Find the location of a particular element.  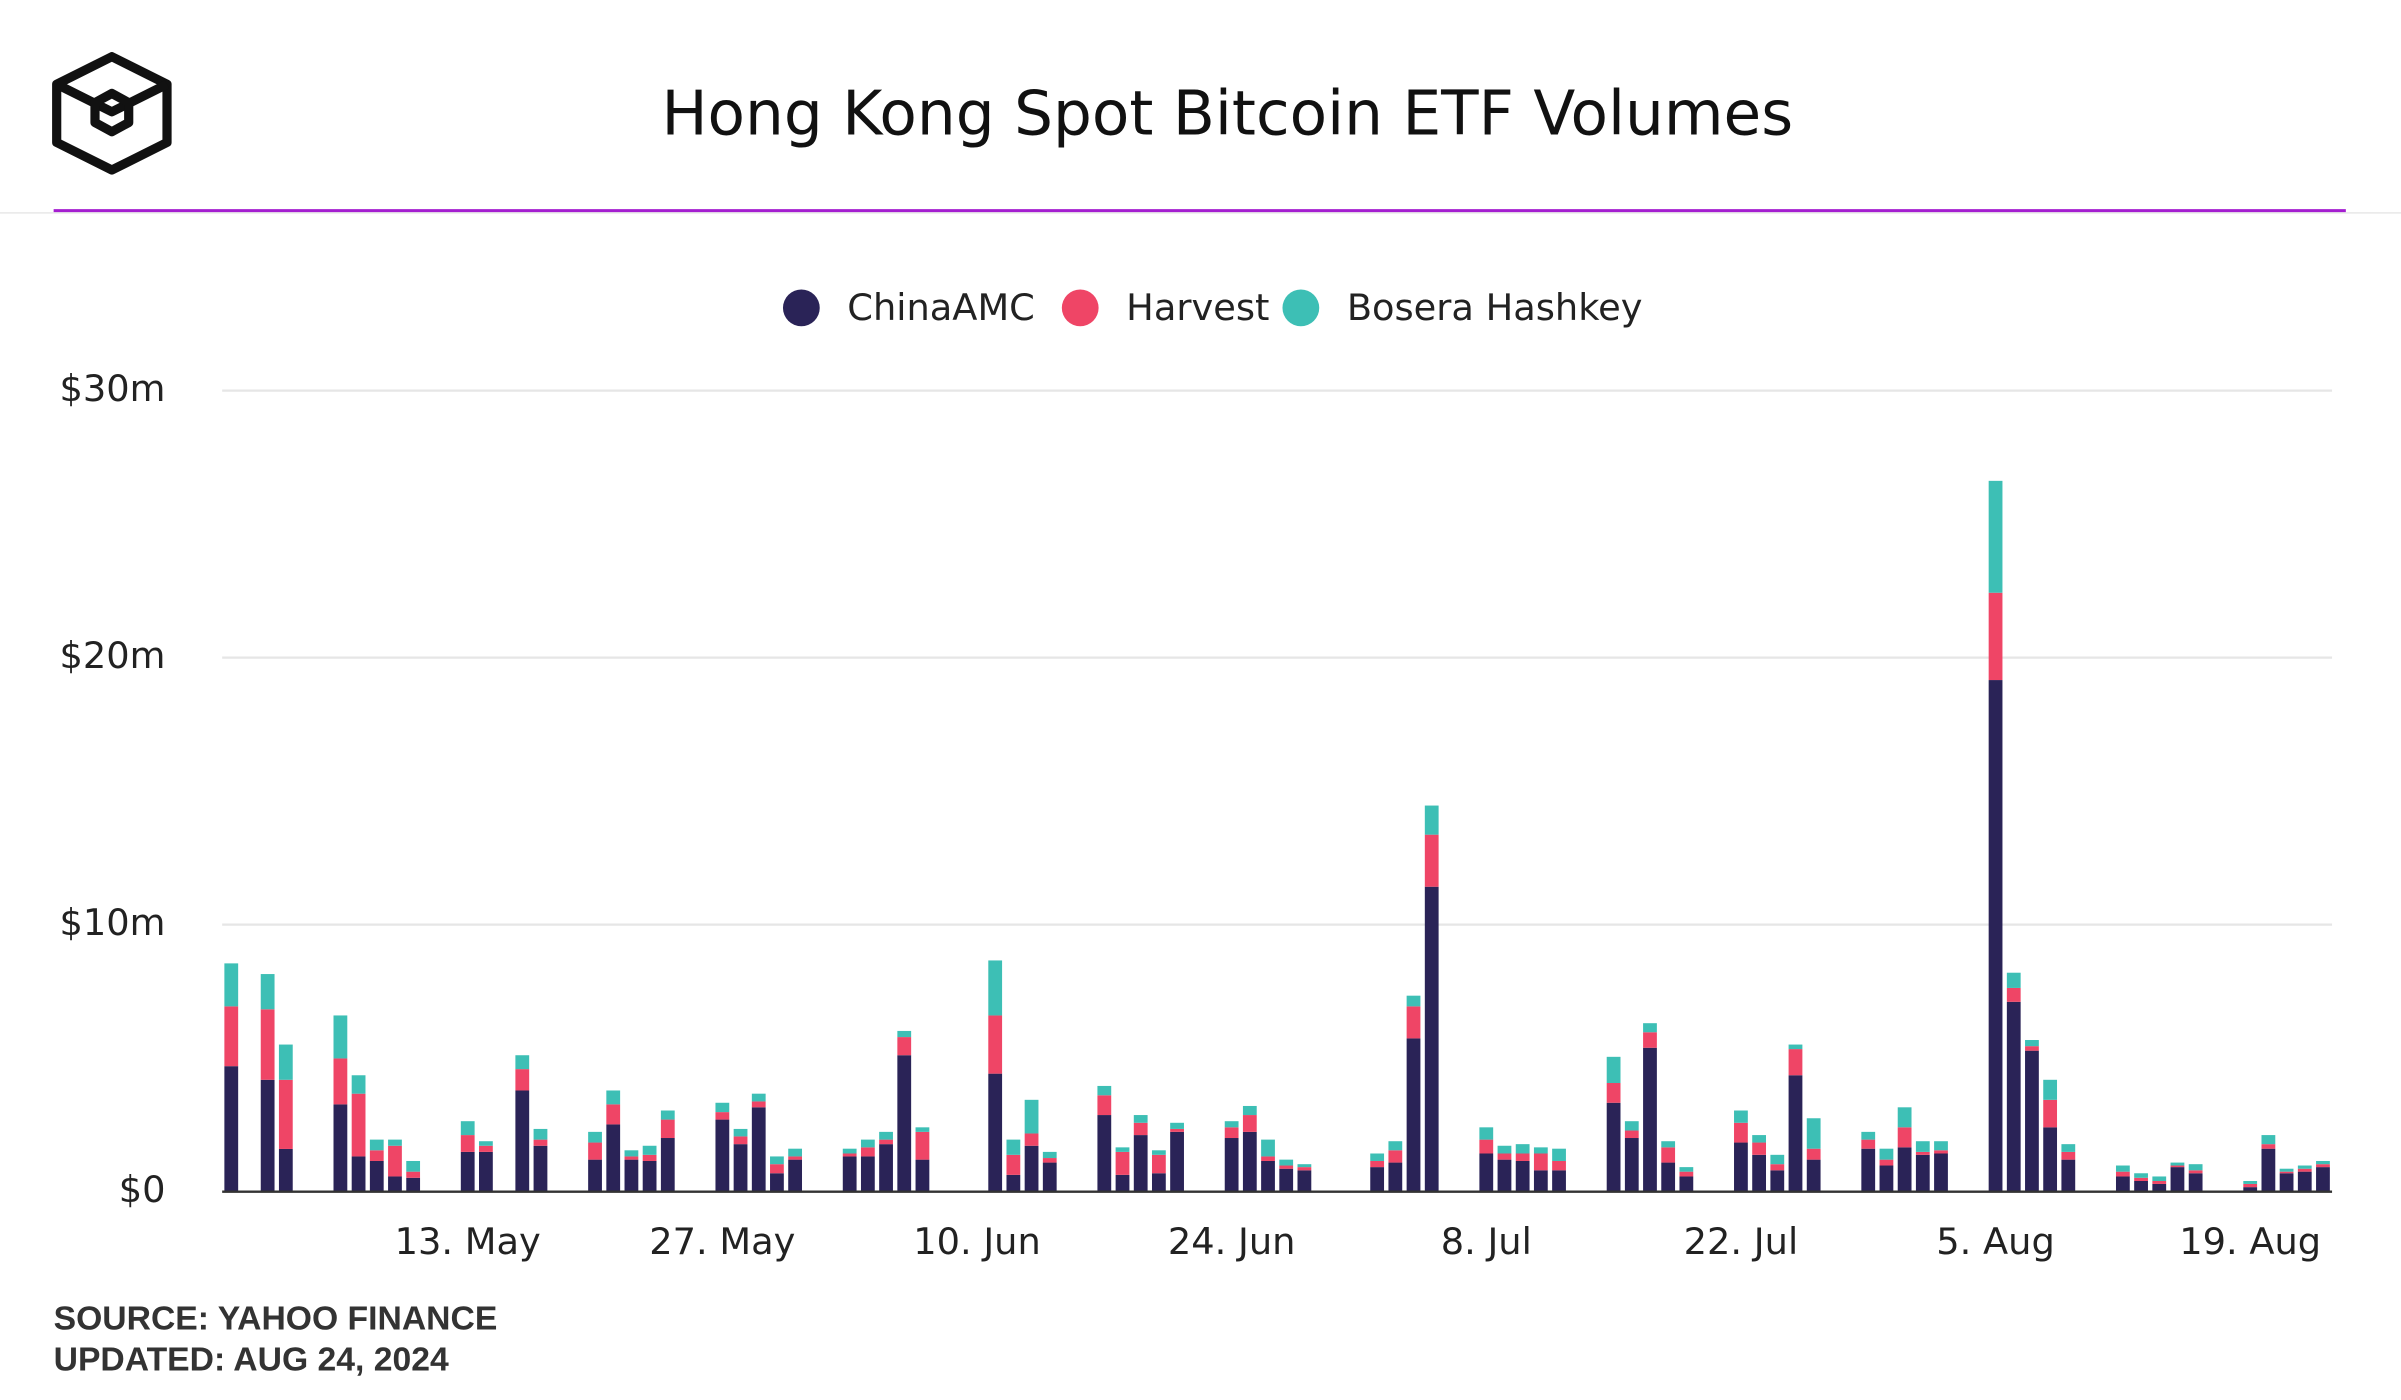

x-tick-label: 5. Aug is located at coordinates (1995, 1241).